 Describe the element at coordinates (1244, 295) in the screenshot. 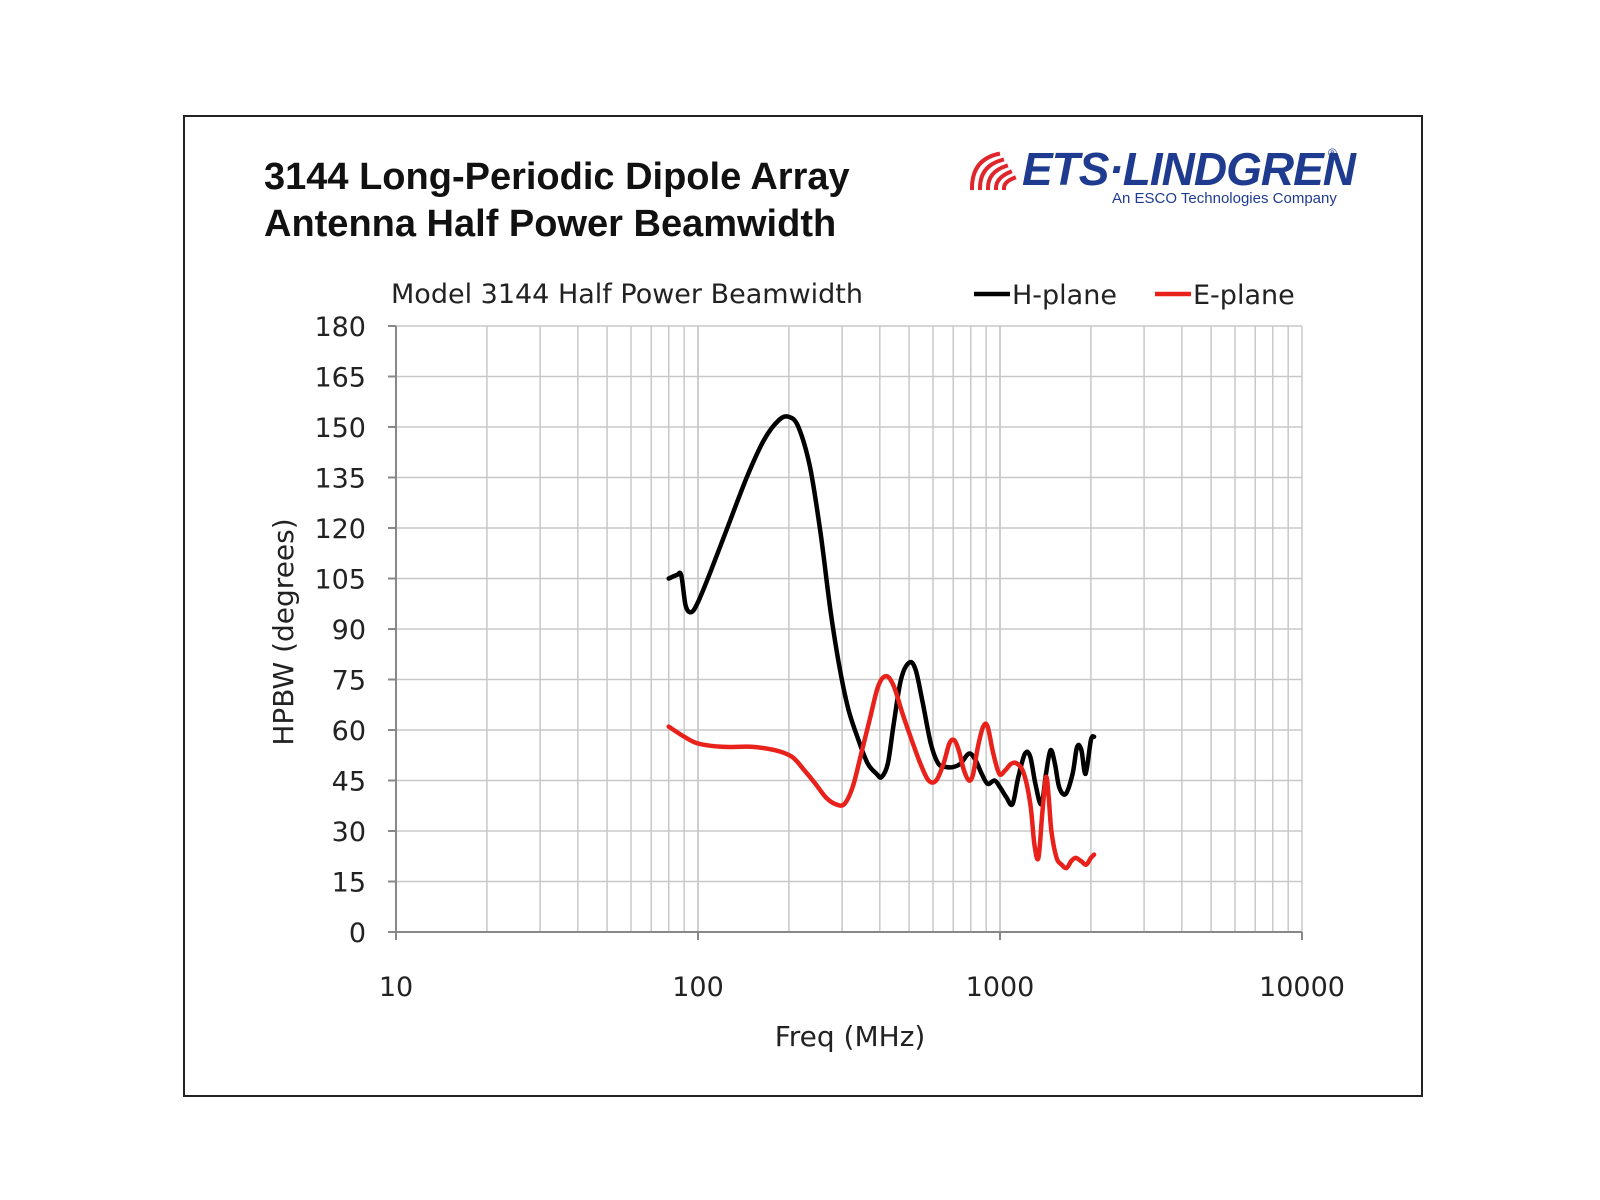

I see `legend-label-e-plane: E-plane` at that location.